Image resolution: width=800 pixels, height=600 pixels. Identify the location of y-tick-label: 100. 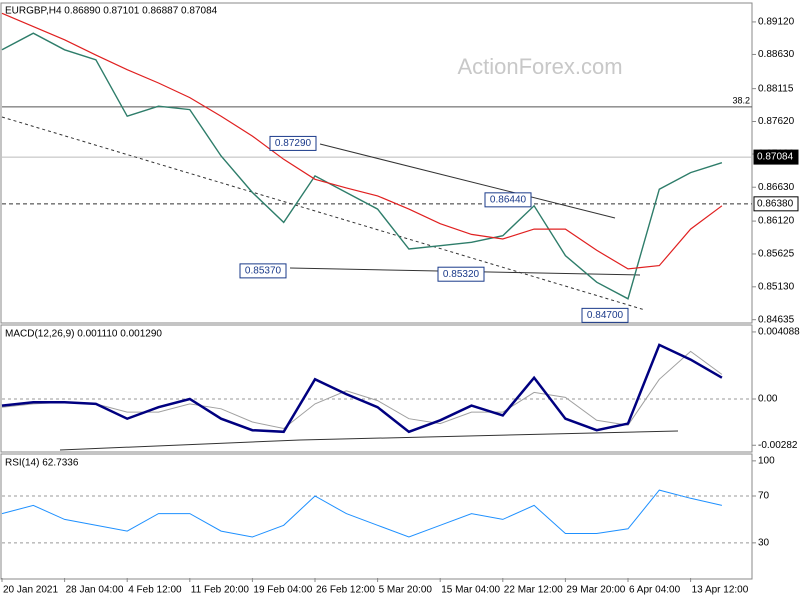
(766, 460).